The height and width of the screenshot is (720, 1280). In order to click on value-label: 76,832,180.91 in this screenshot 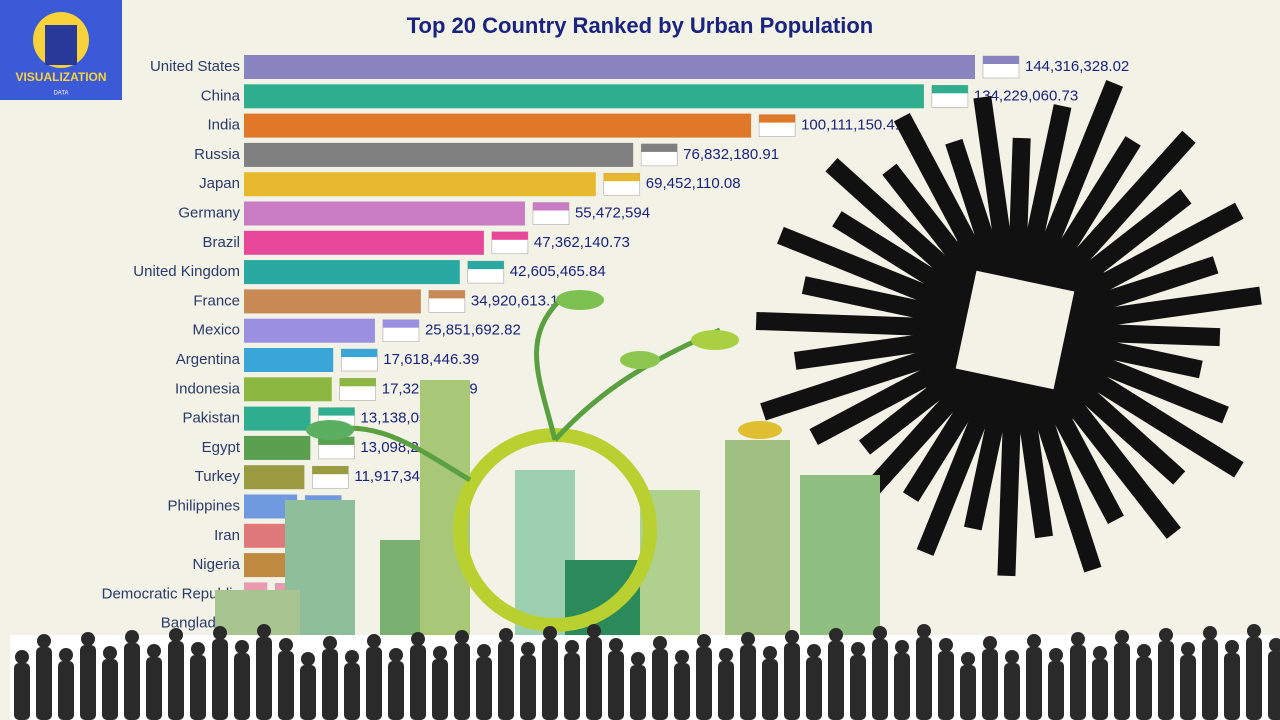, I will do `click(731, 154)`.